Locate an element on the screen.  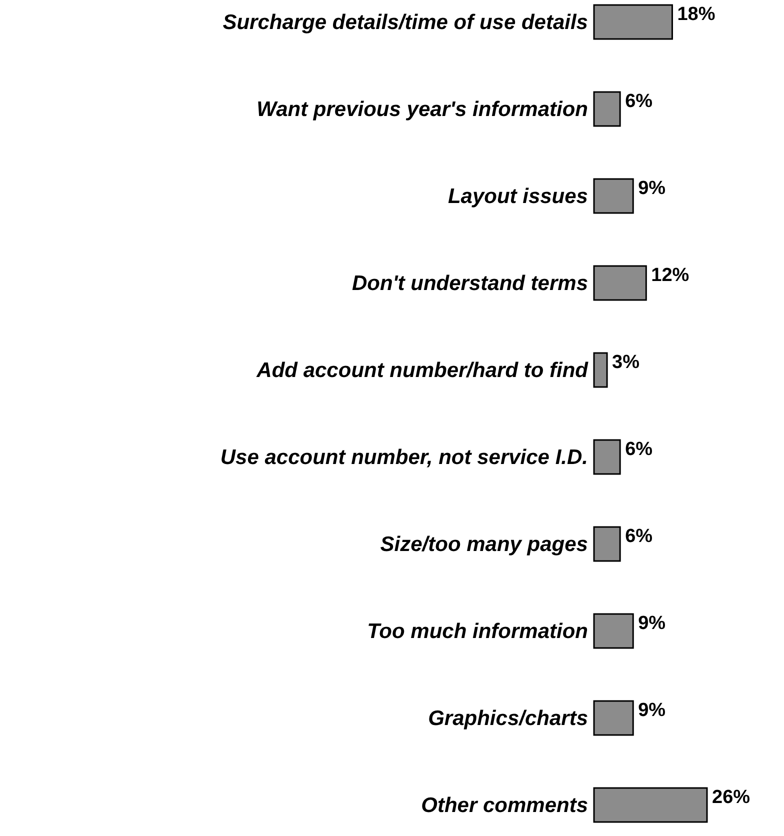
y-tick-label: Want previous year's information is located at coordinates (422, 109).